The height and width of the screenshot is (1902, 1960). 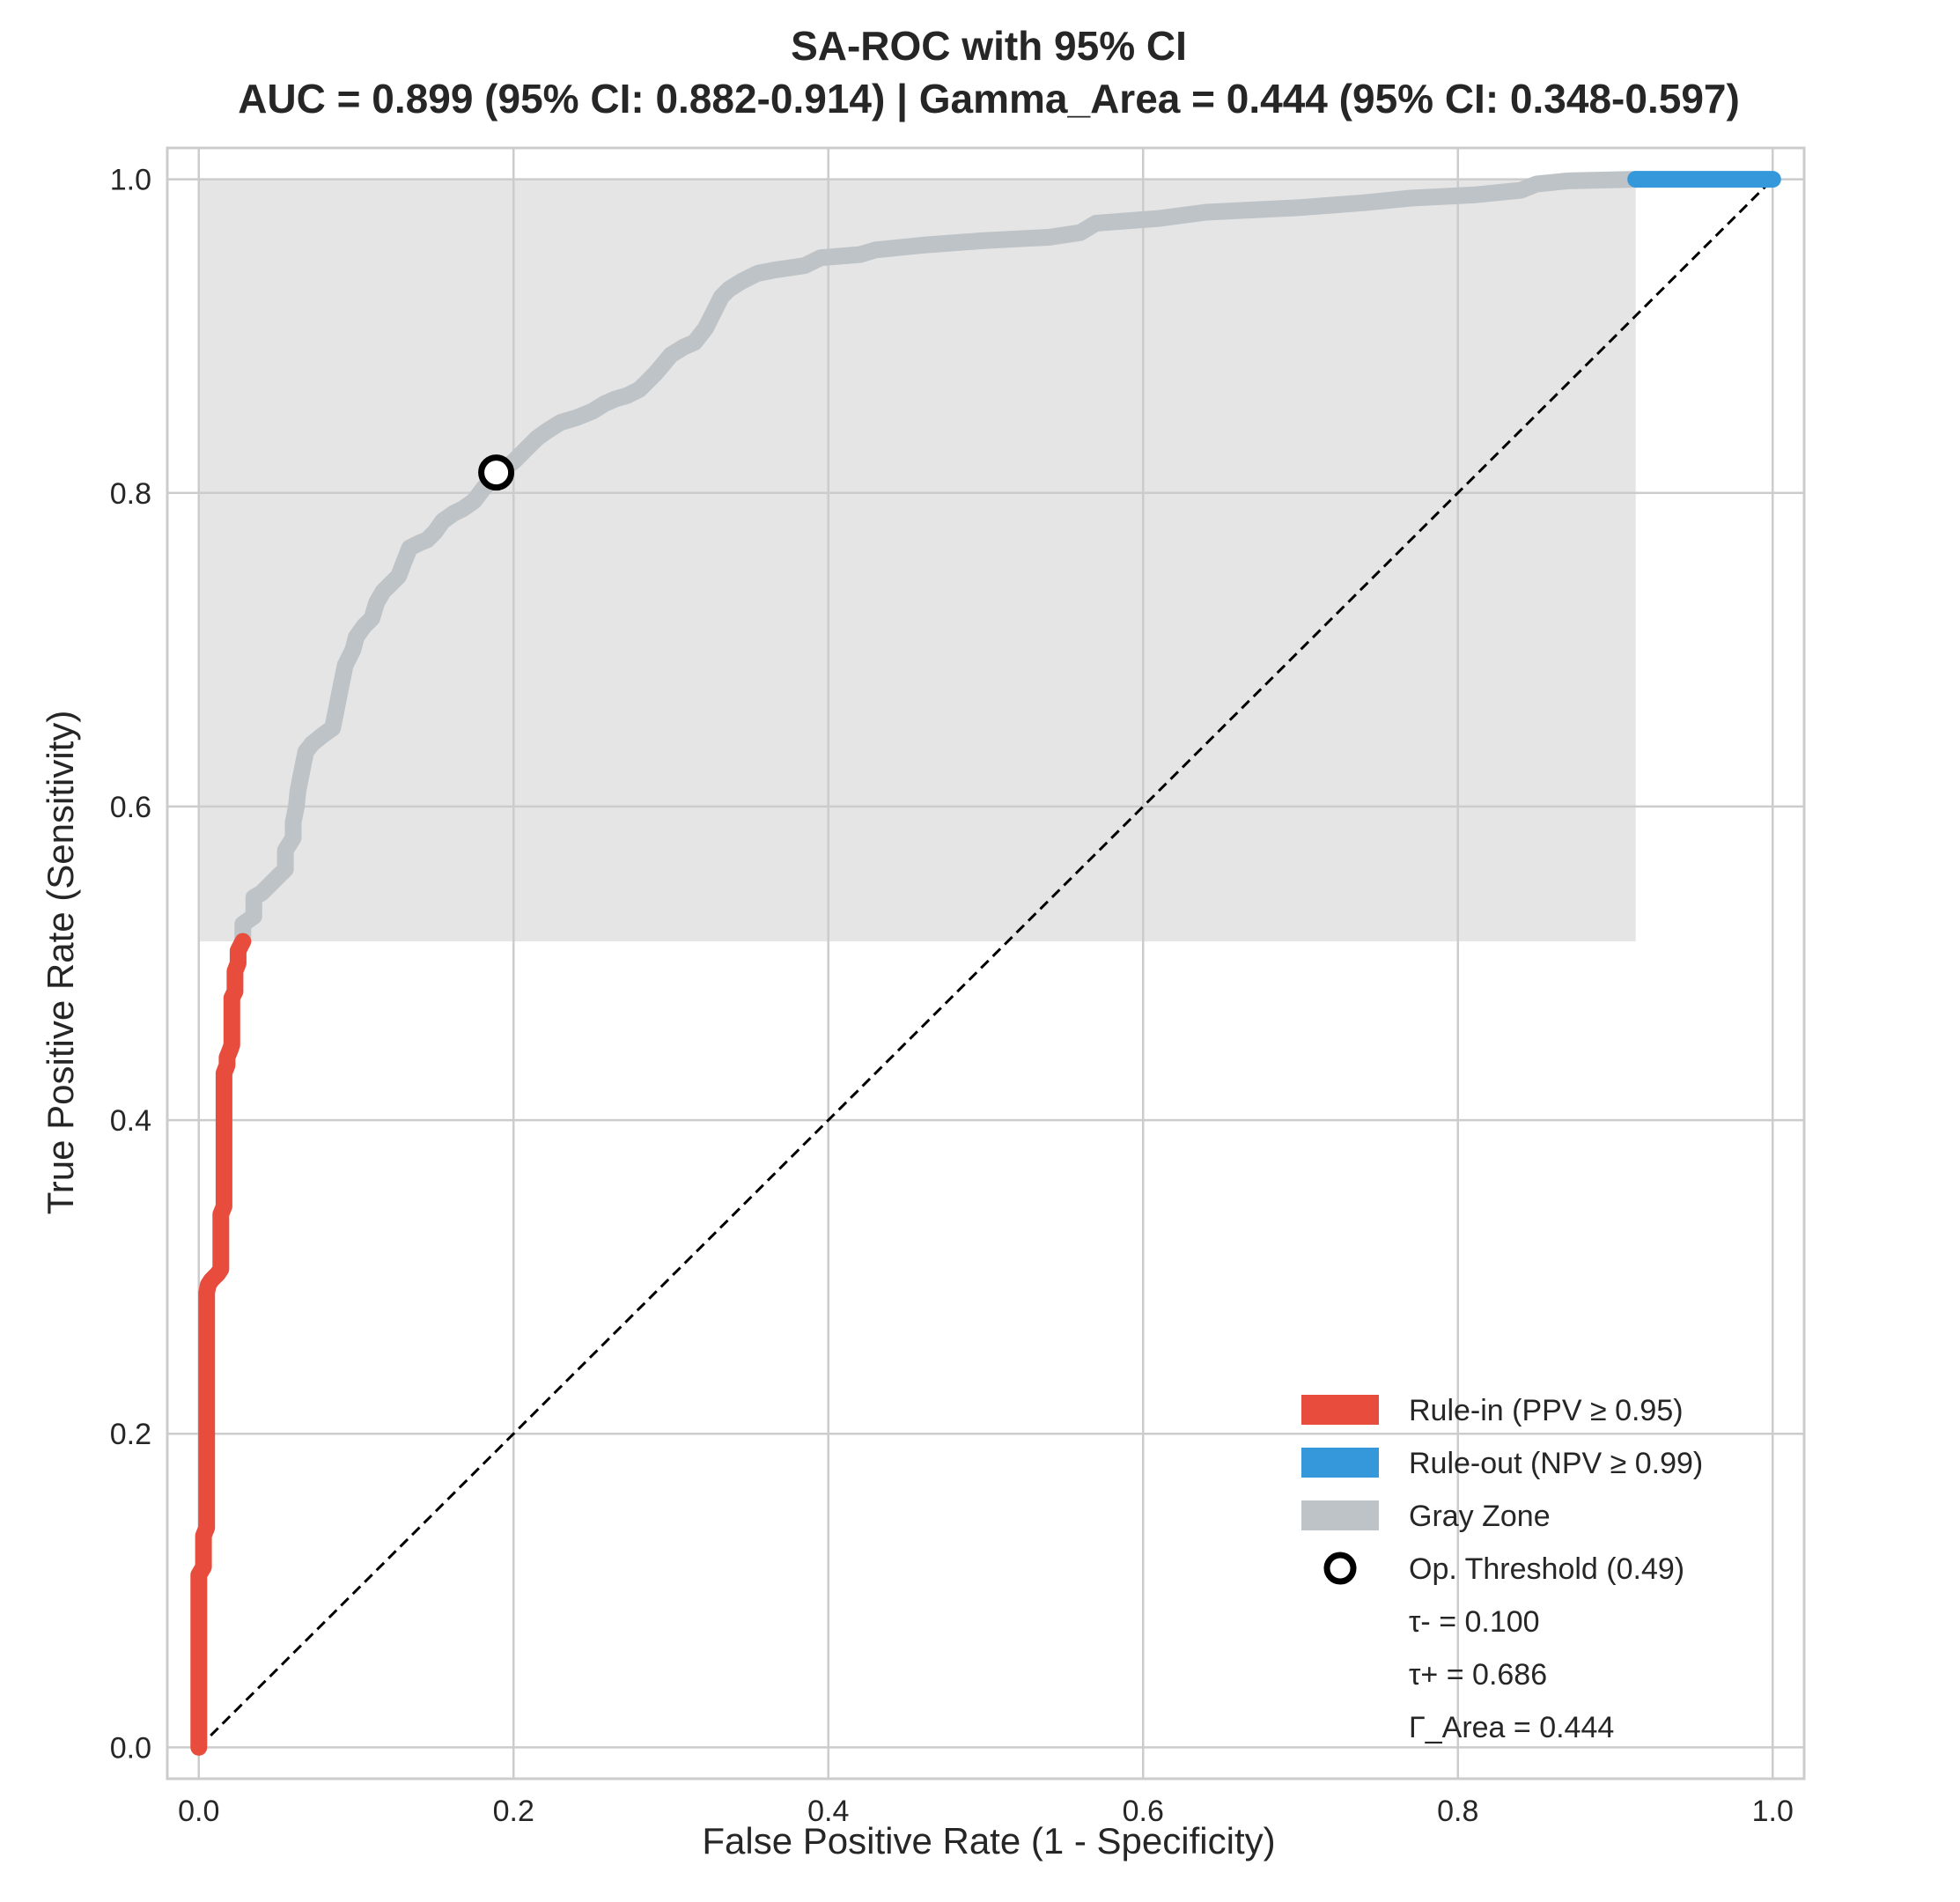 I want to click on x-tick-label: 0.0, so click(x=198, y=1811).